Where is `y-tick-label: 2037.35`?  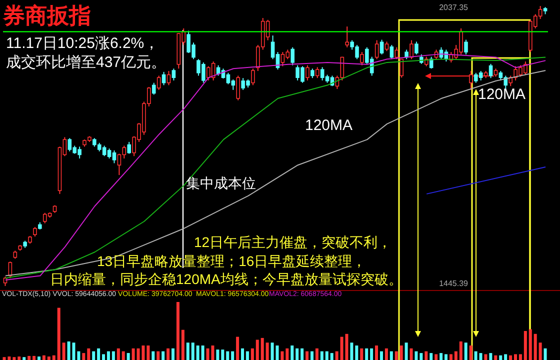 y-tick-label: 2037.35 is located at coordinates (454, 7).